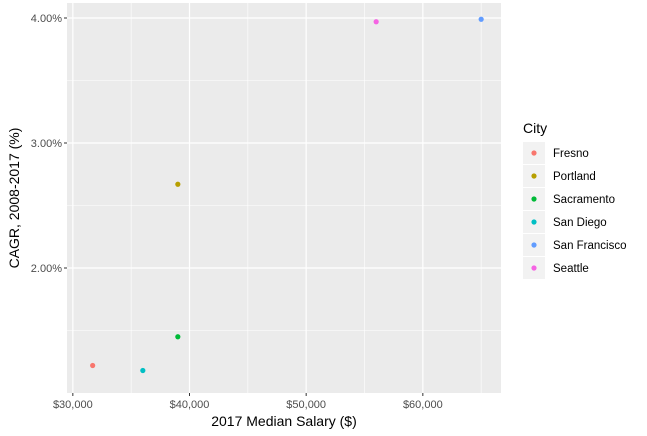 This screenshot has width=647, height=436. What do you see at coordinates (46, 144) in the screenshot?
I see `y-tick-label: 3.00%` at bounding box center [46, 144].